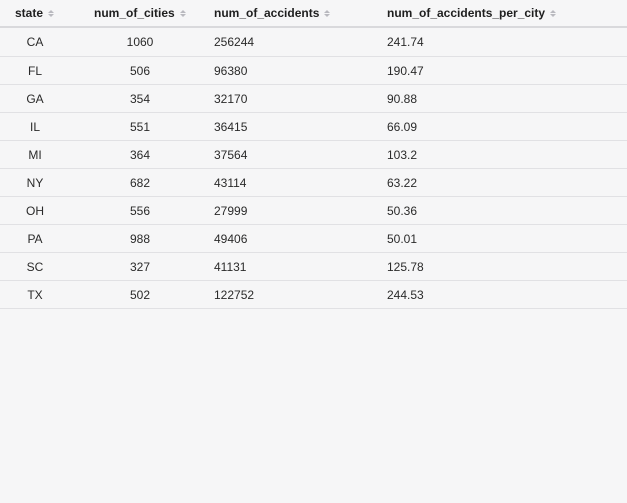  What do you see at coordinates (35, 70) in the screenshot?
I see `cell-state: FL` at bounding box center [35, 70].